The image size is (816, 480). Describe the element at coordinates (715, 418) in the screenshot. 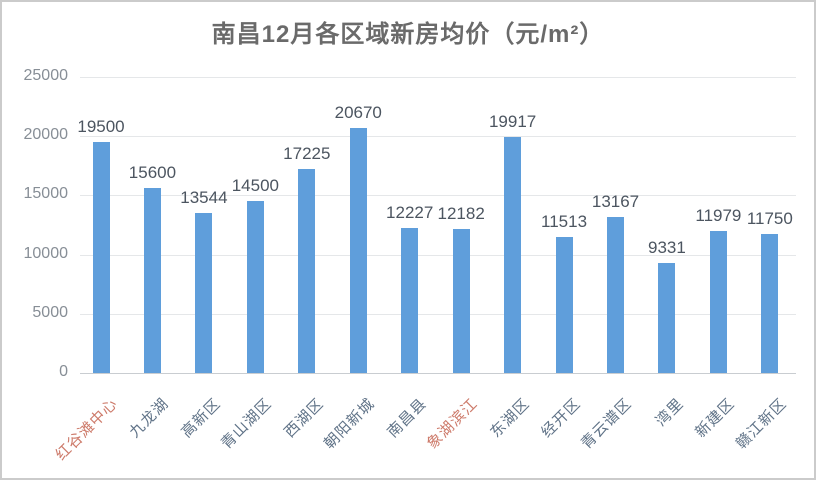

I see `category-label: 新建区` at that location.